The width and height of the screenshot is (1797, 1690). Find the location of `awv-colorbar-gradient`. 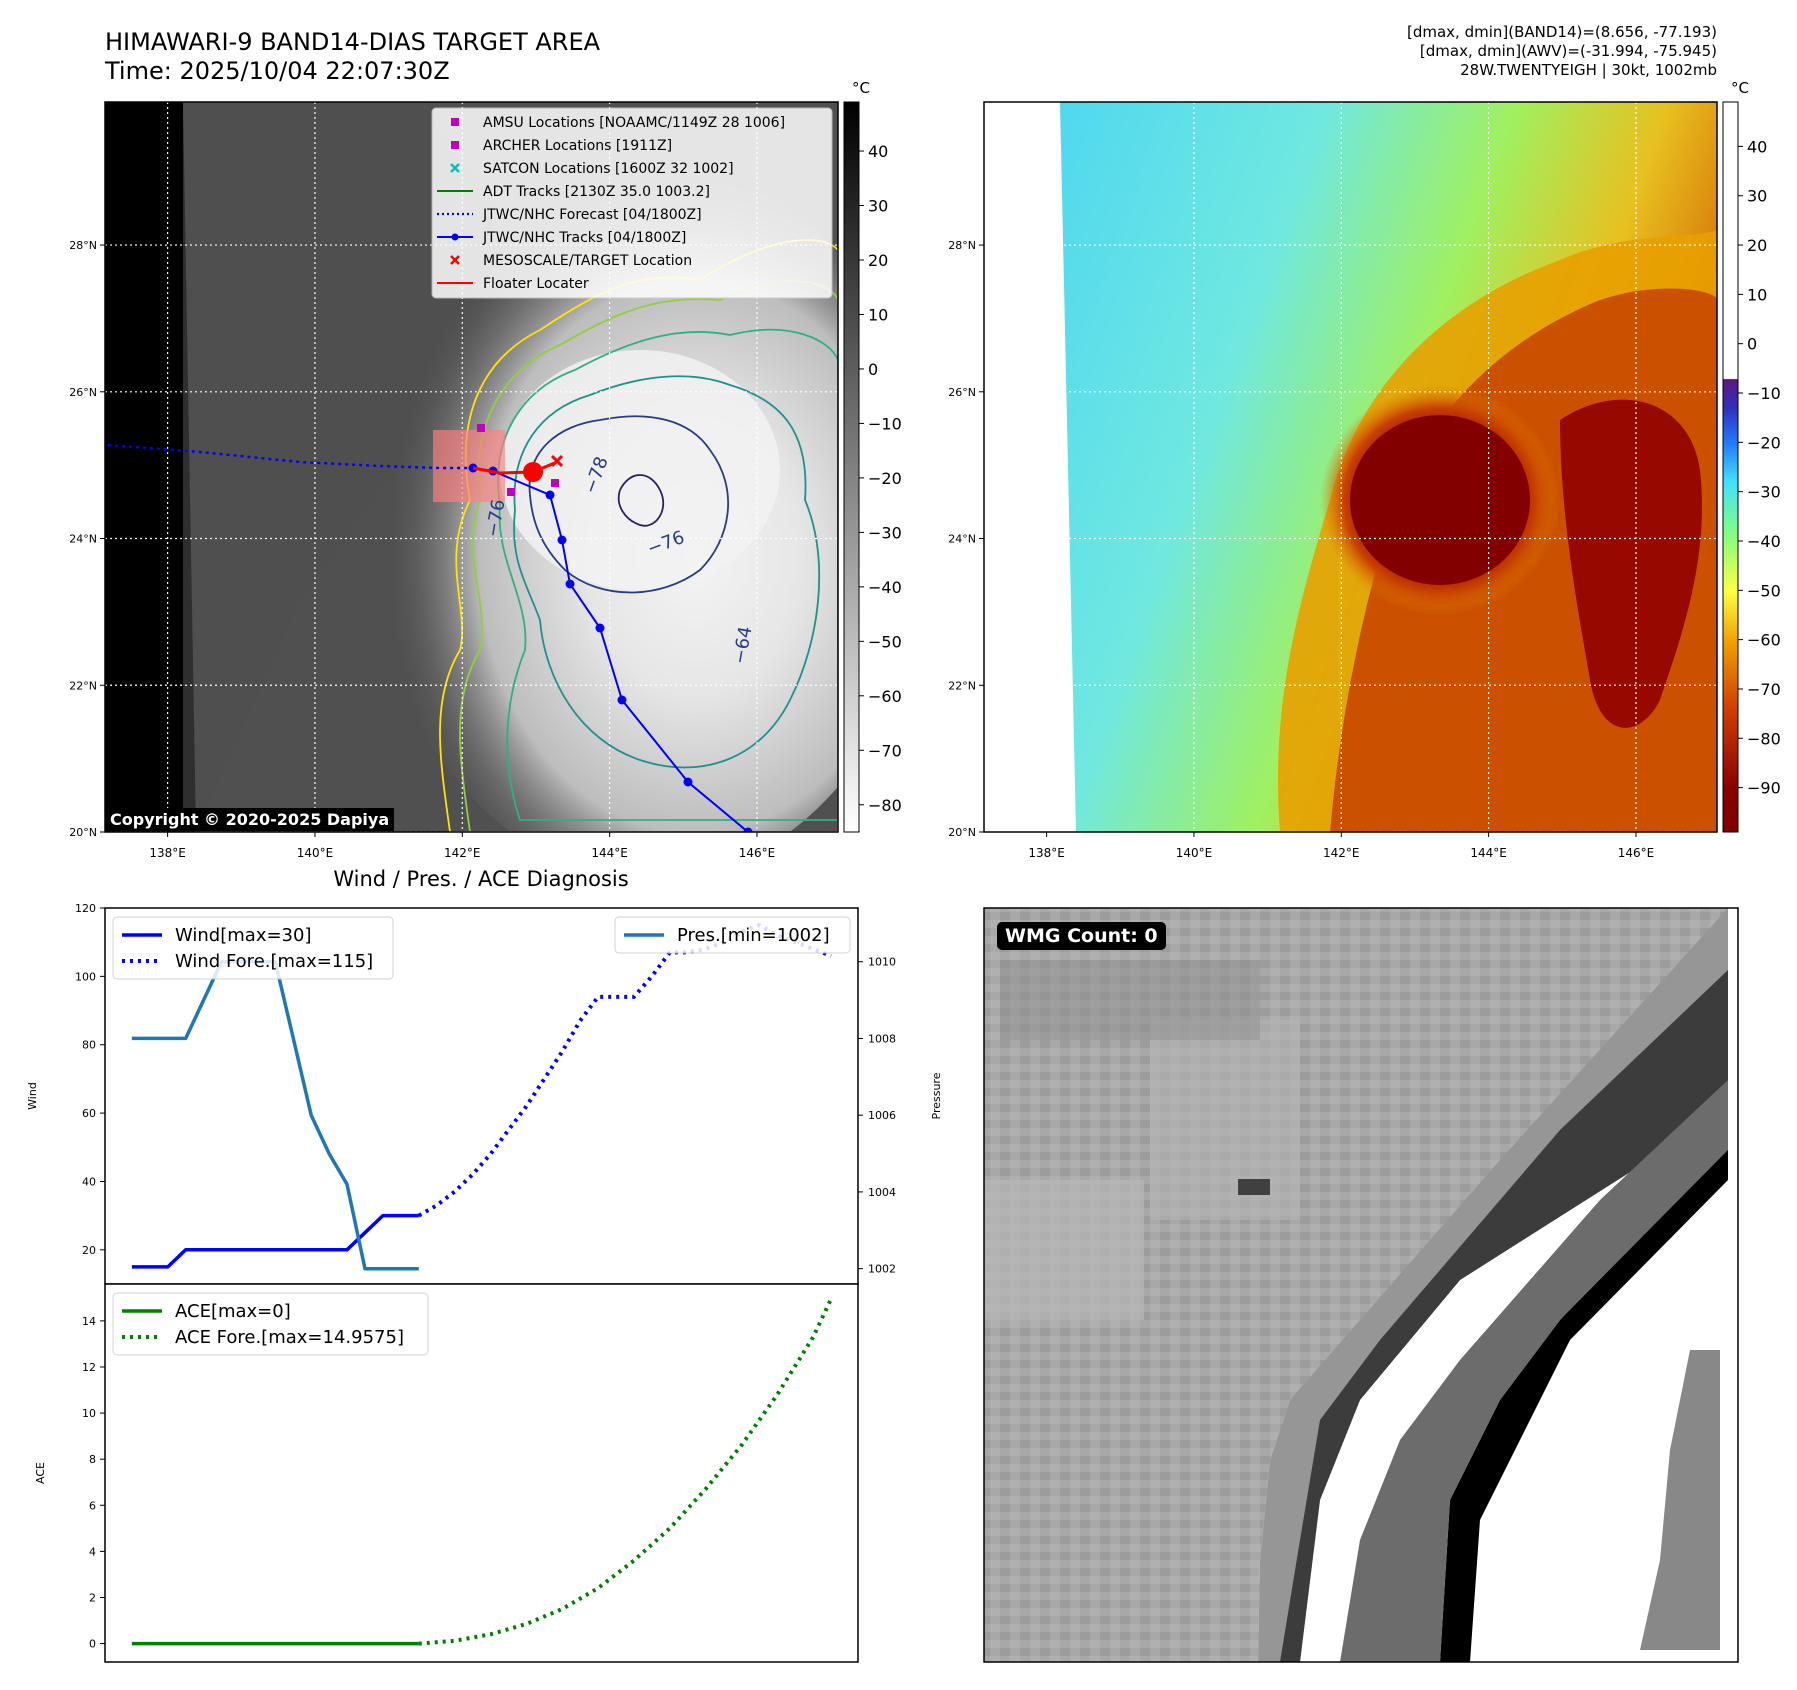

awv-colorbar-gradient is located at coordinates (1730, 467).